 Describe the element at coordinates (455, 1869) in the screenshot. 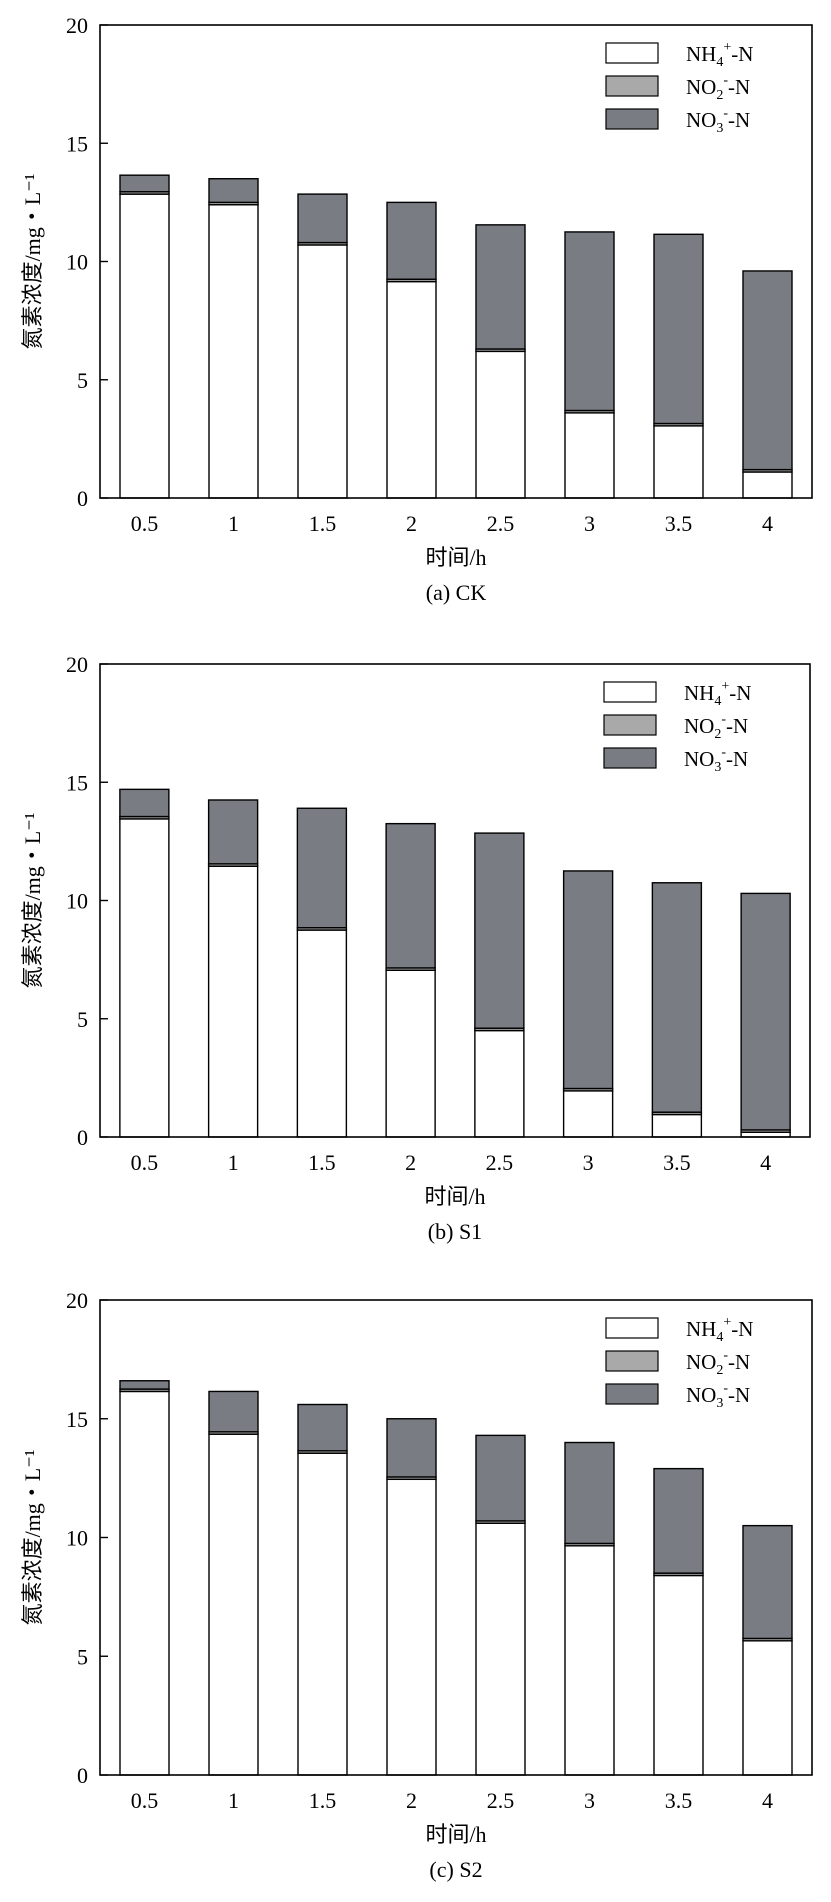

I see `panel-caption: (c) S2` at that location.